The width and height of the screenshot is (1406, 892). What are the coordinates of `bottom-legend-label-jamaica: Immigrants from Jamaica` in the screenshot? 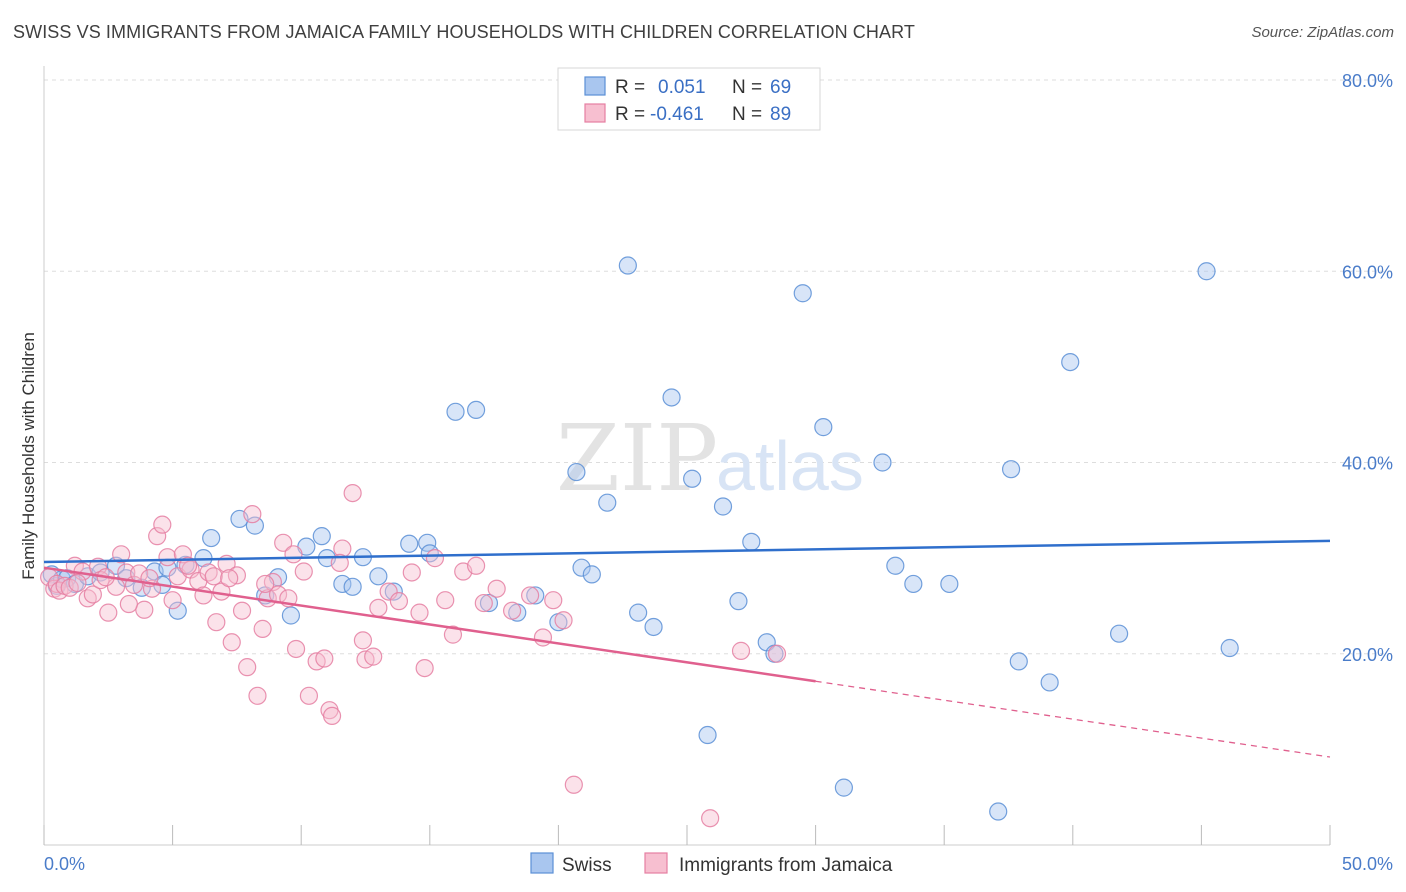 It's located at (786, 865).